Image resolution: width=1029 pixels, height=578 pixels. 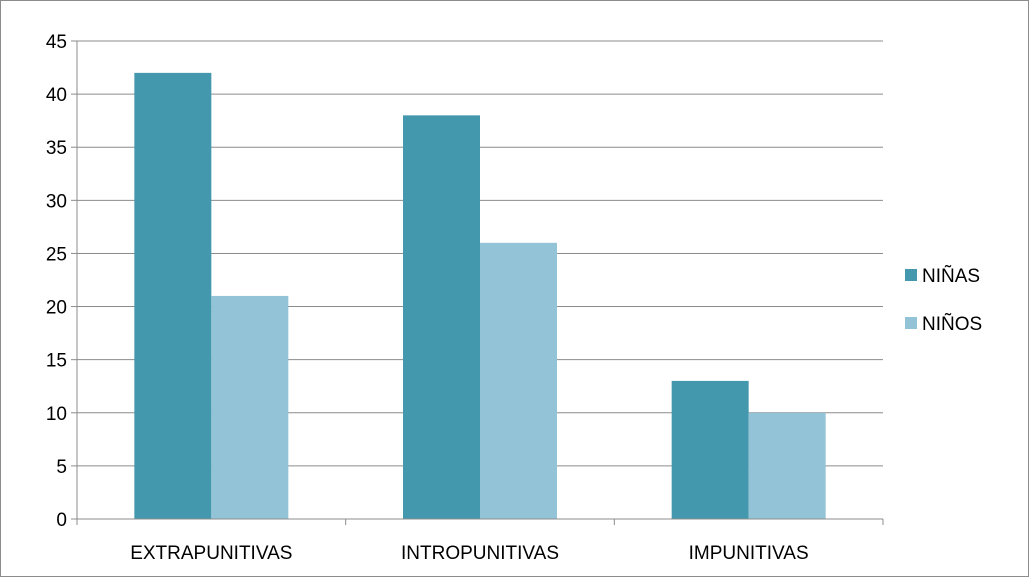 What do you see at coordinates (211, 553) in the screenshot?
I see `x-category-label: EXTRAPUNITIVAS` at bounding box center [211, 553].